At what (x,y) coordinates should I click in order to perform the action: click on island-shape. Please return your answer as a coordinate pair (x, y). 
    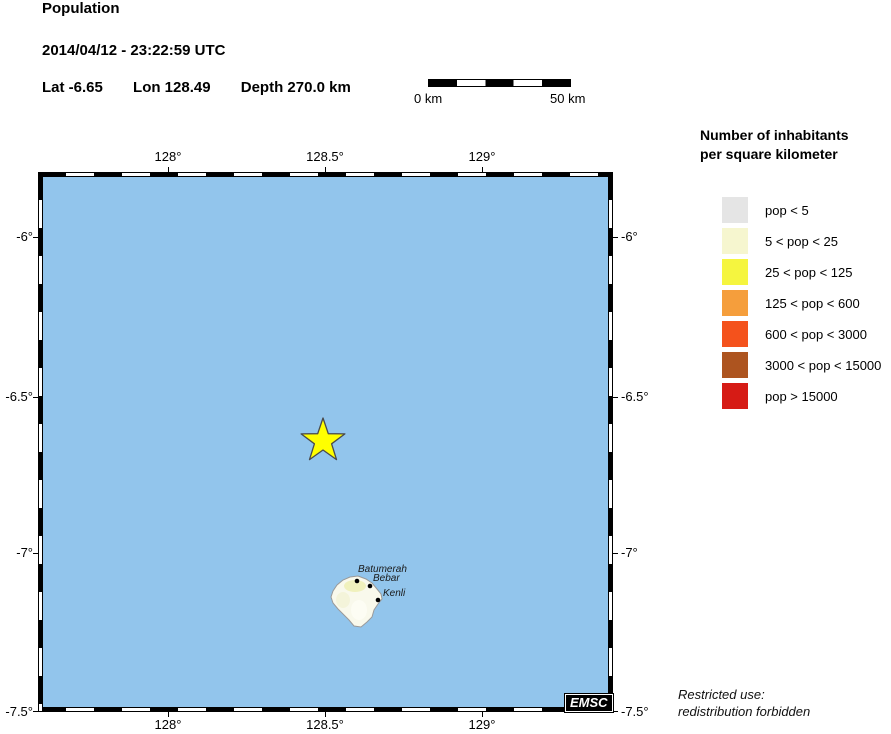
    Looking at the image, I should click on (356, 601).